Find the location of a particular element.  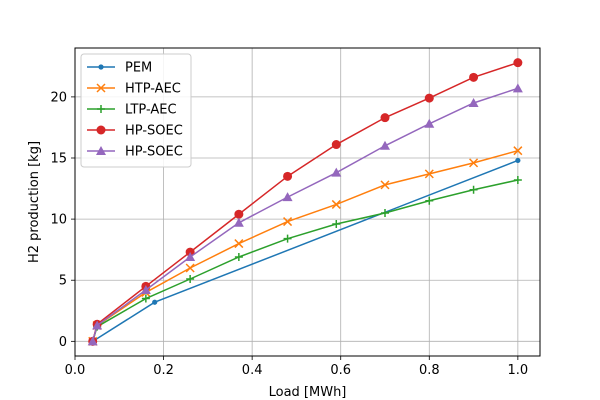

legend-item: HTP-AEC is located at coordinates (134, 89).